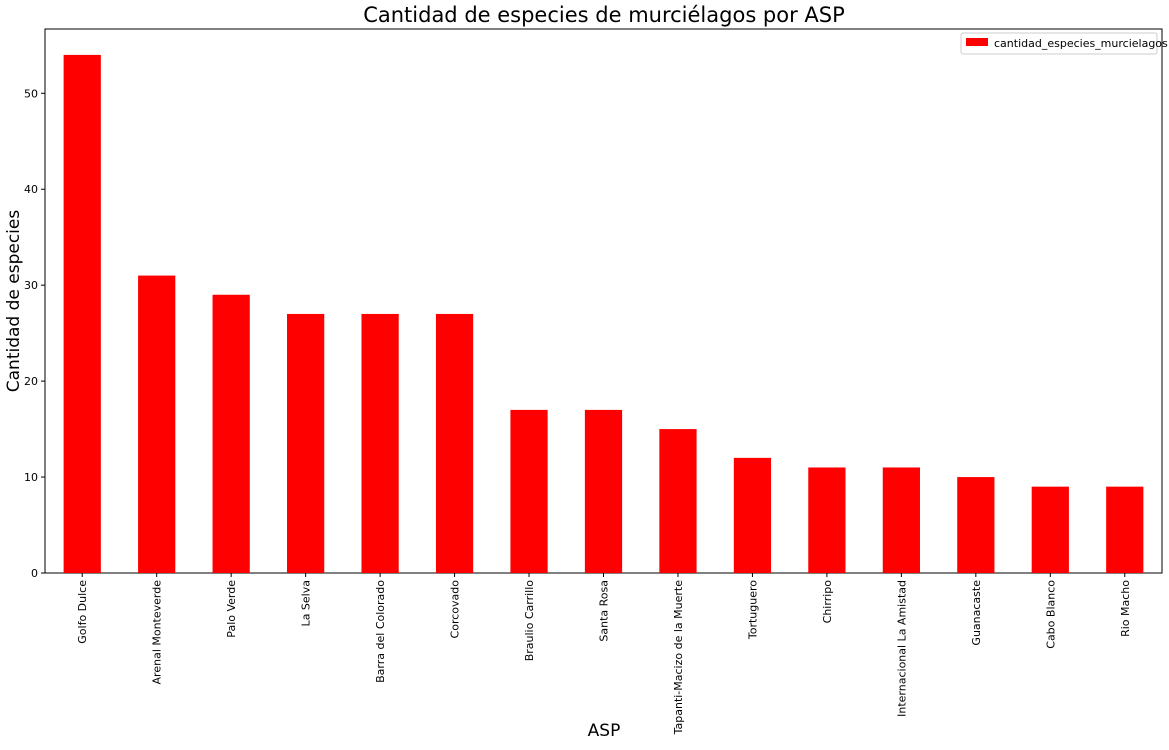  I want to click on legend: cantidad_especies_murcielagos, so click(1064, 43).